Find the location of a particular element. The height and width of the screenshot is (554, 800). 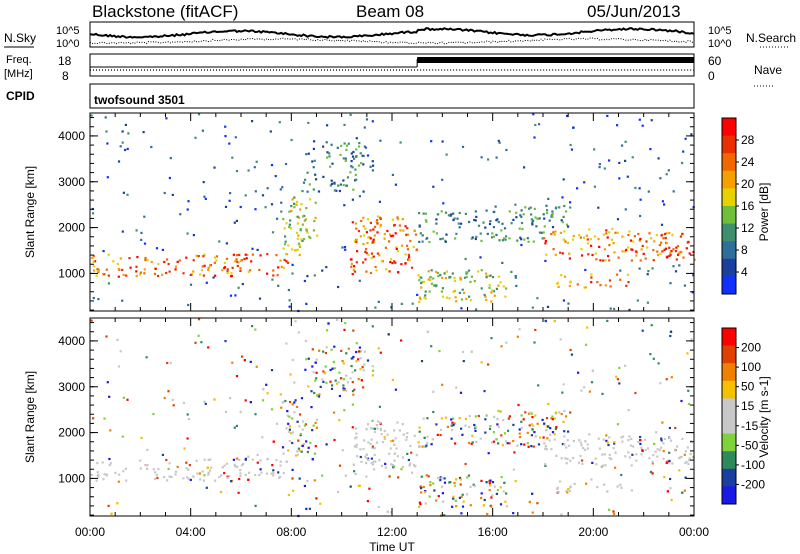

nave-tick-bottom: 0 is located at coordinates (711, 76).